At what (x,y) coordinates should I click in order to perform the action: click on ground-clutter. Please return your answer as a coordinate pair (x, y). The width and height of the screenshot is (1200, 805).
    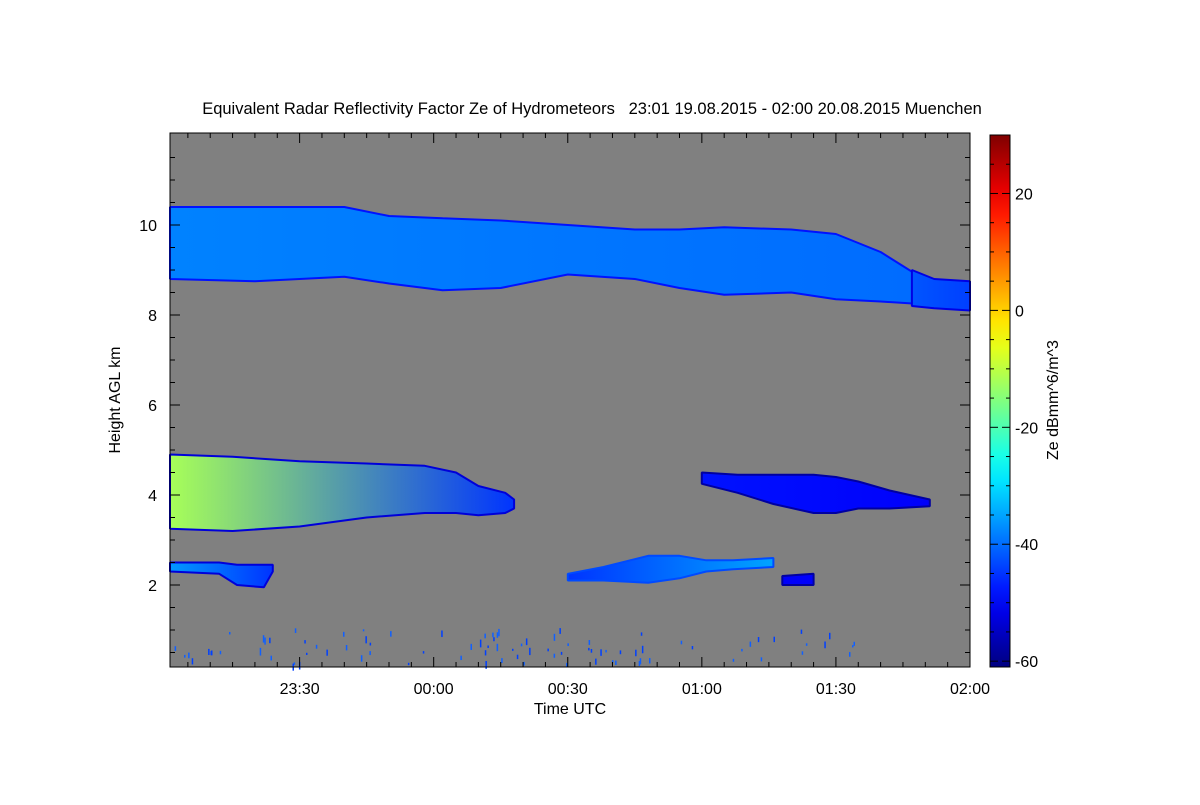
    Looking at the image, I should click on (514, 649).